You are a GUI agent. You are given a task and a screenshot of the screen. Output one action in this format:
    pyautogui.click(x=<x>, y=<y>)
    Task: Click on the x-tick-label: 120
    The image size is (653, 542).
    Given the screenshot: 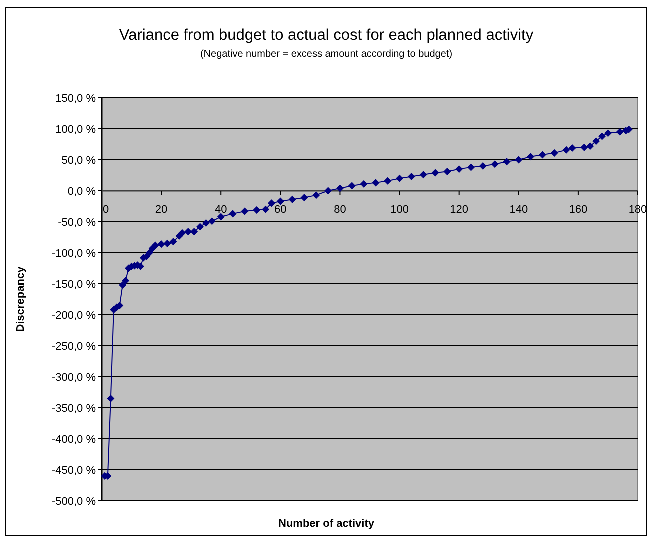 What is the action you would take?
    pyautogui.click(x=459, y=210)
    